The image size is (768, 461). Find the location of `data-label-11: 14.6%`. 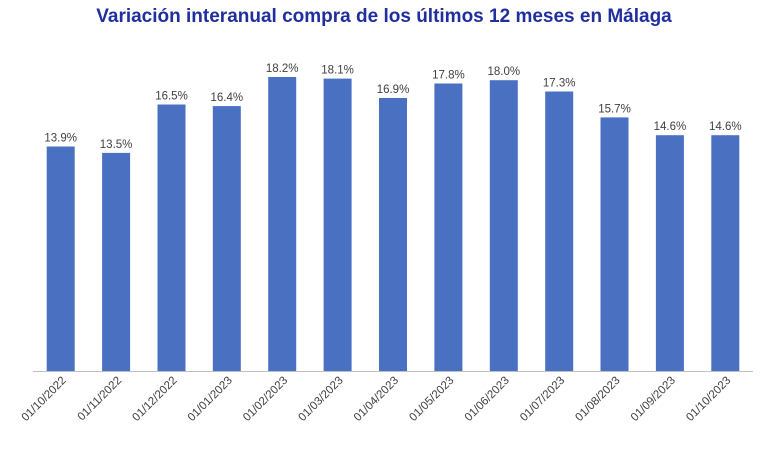

data-label-11: 14.6% is located at coordinates (670, 127).